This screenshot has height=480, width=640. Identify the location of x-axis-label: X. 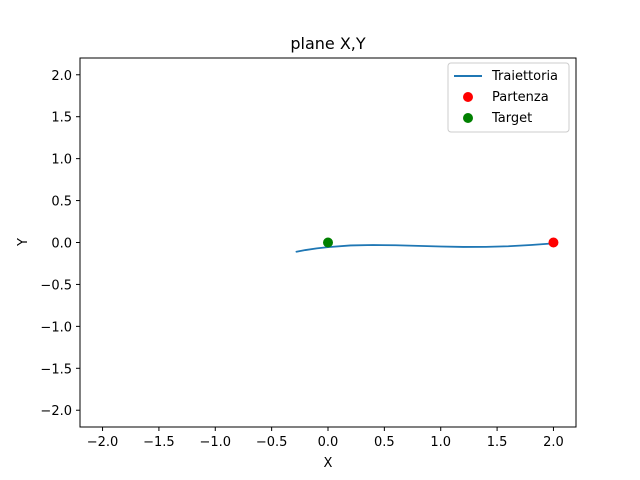
(328, 463).